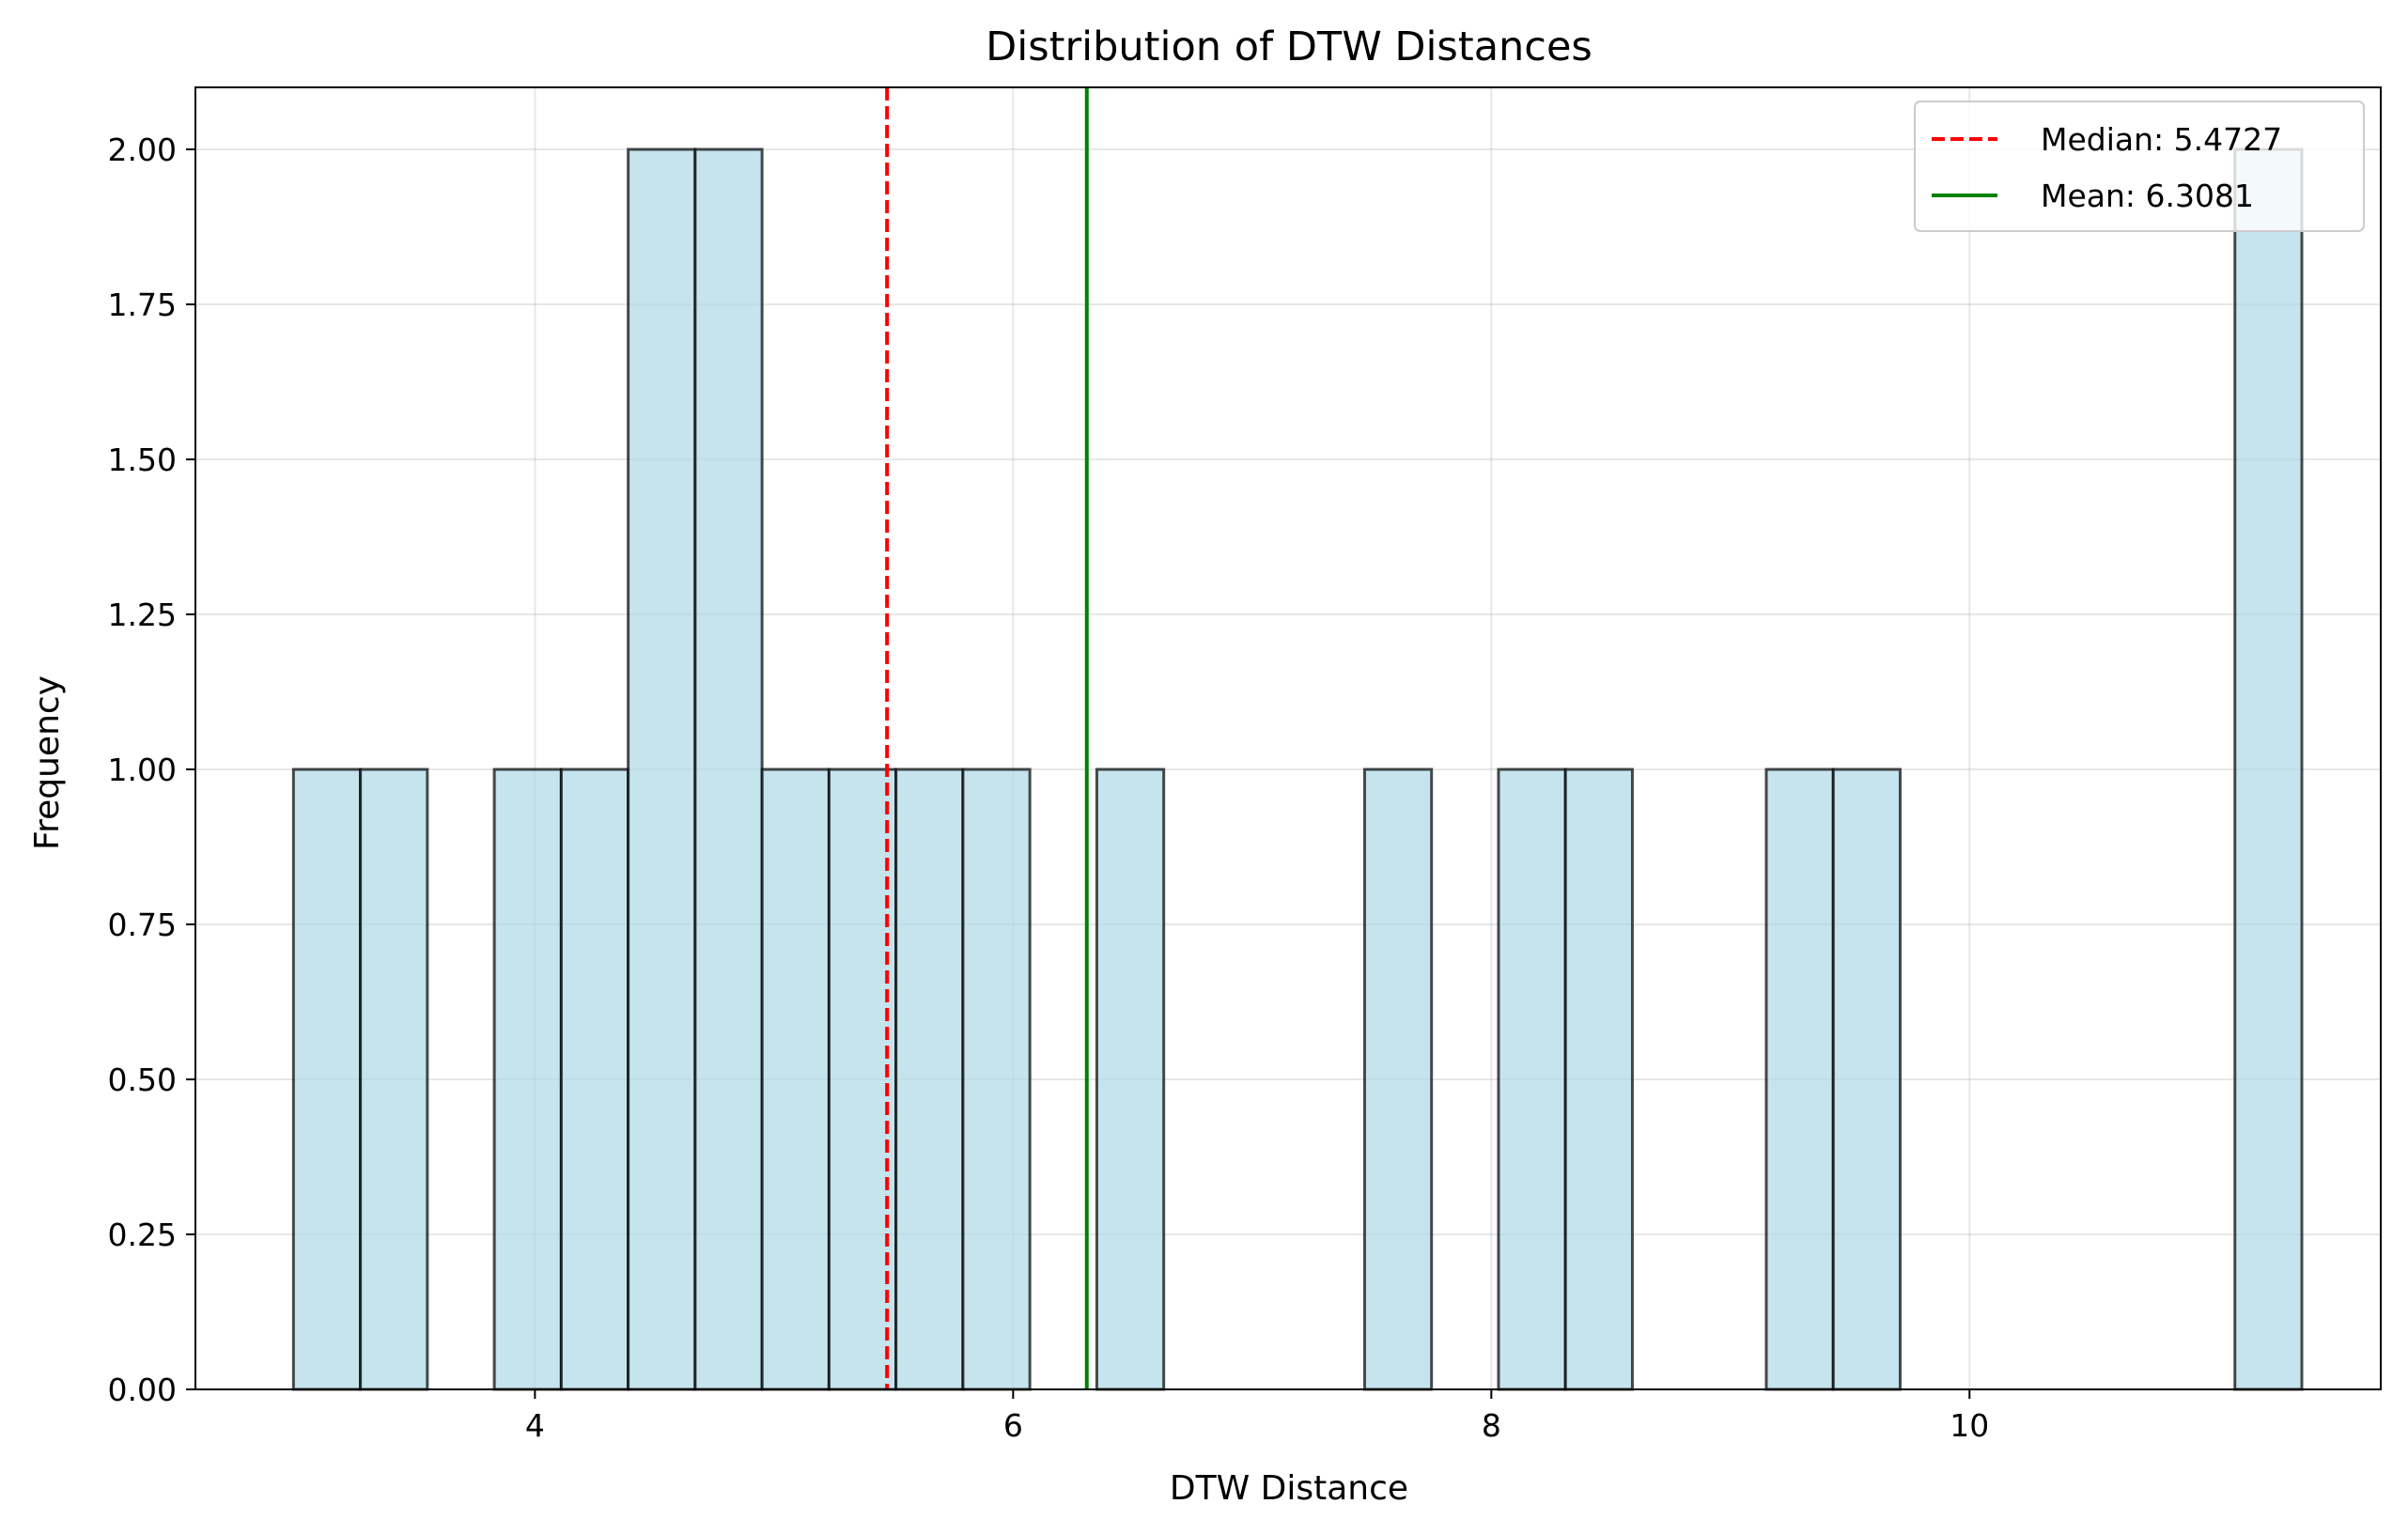 This screenshot has height=1535, width=2408. I want to click on reference-lines, so click(987, 738).